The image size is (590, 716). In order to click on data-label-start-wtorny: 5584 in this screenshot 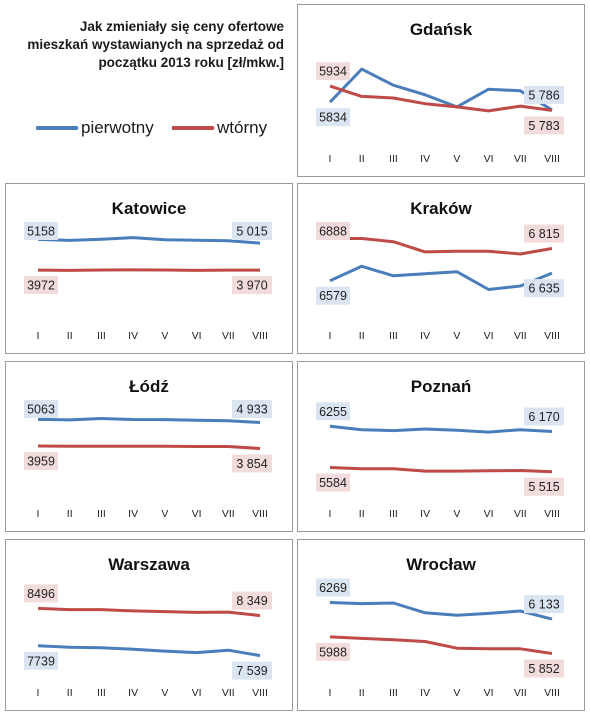, I will do `click(333, 482)`.